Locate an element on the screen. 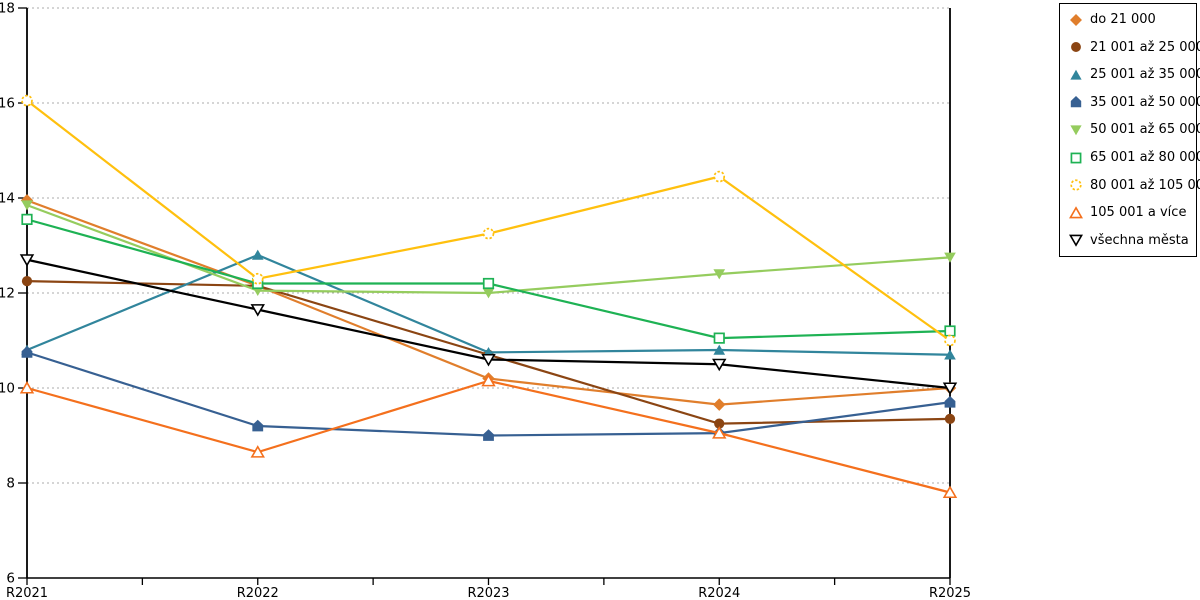 The width and height of the screenshot is (1200, 600). legend-item: 105 001 a více is located at coordinates (1132, 213).